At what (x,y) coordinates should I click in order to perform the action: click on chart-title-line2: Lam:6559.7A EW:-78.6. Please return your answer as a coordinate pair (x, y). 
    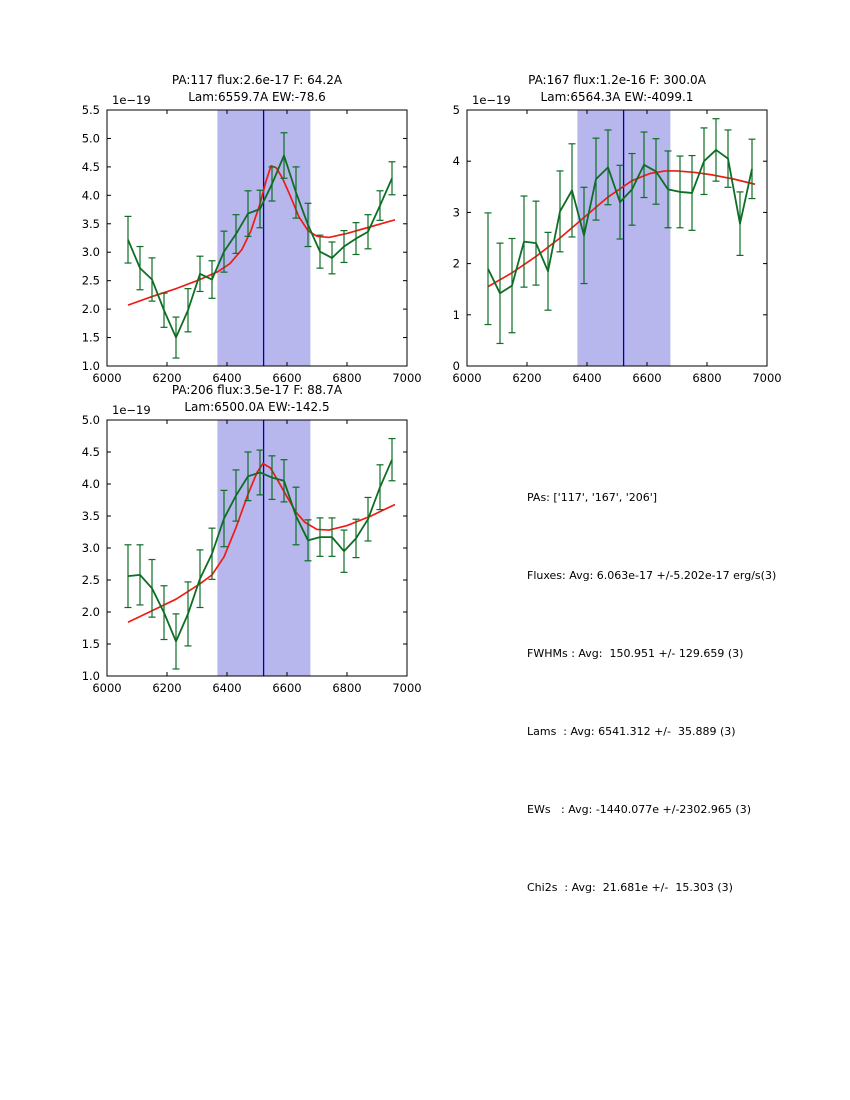
    Looking at the image, I should click on (257, 97).